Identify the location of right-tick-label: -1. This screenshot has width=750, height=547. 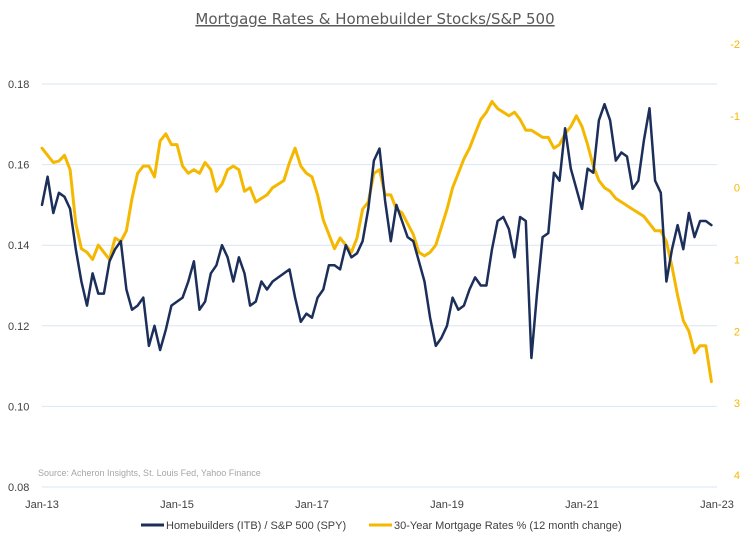
(735, 117).